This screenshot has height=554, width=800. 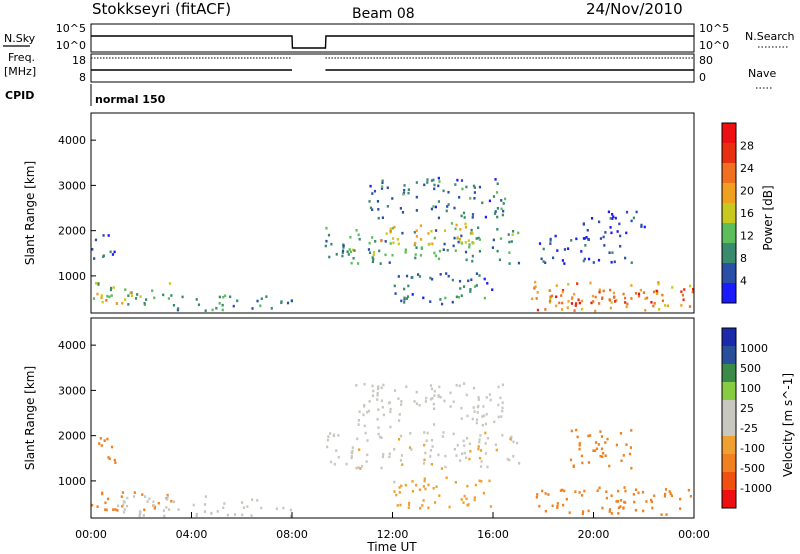 I want to click on colorbar-segment, so click(x=729, y=253).